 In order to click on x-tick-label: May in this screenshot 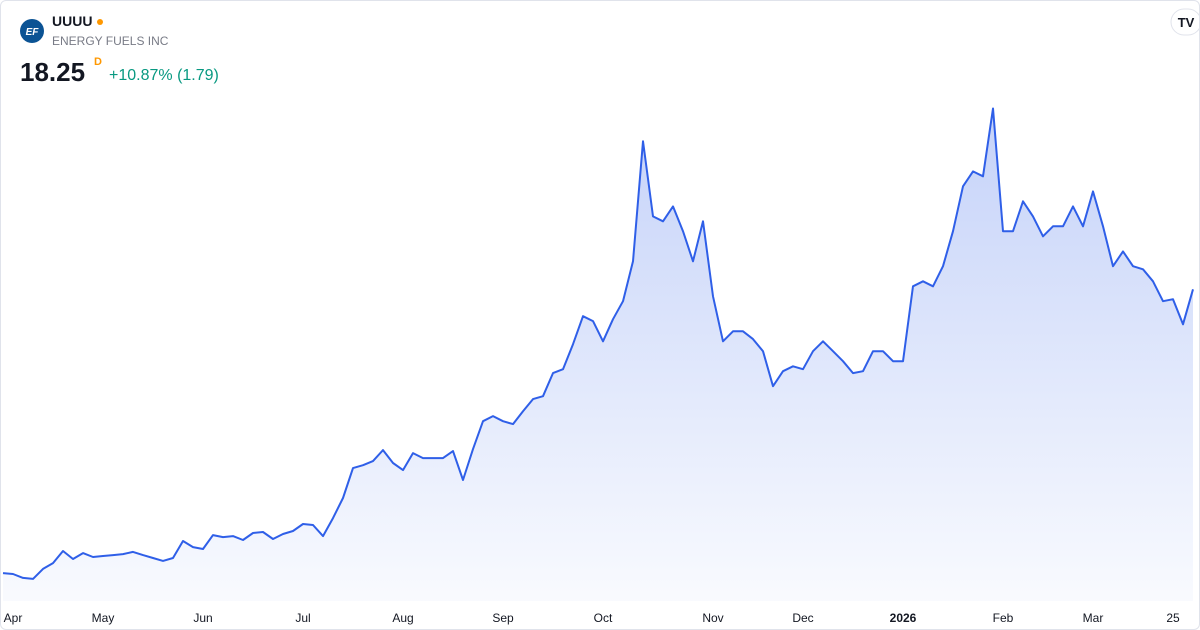, I will do `click(103, 618)`.